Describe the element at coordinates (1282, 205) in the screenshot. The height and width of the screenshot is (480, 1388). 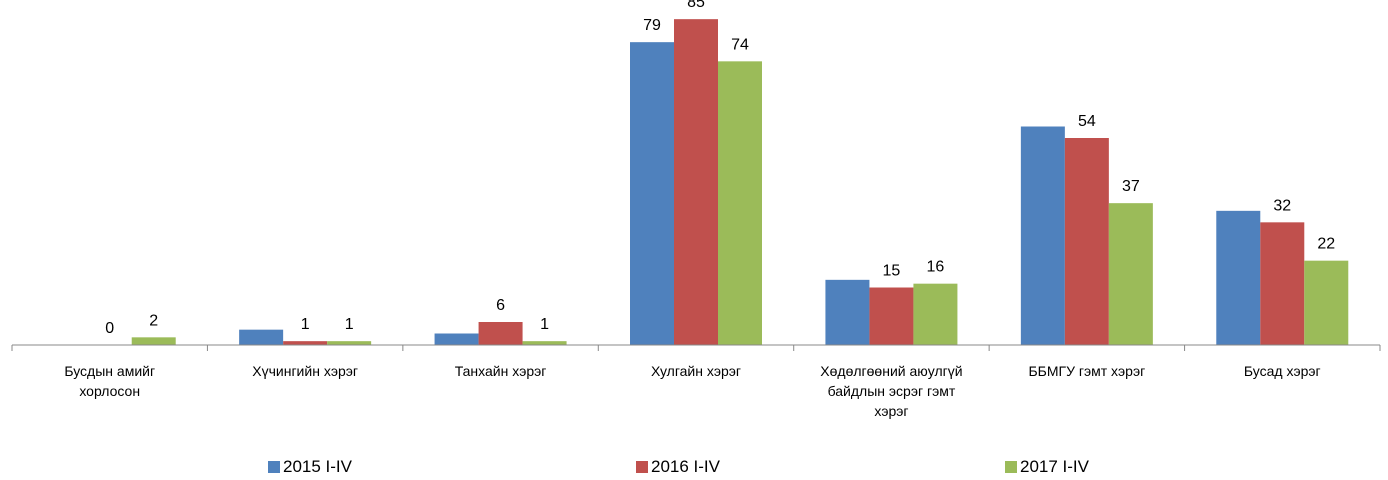
I see `value-label: 32` at that location.